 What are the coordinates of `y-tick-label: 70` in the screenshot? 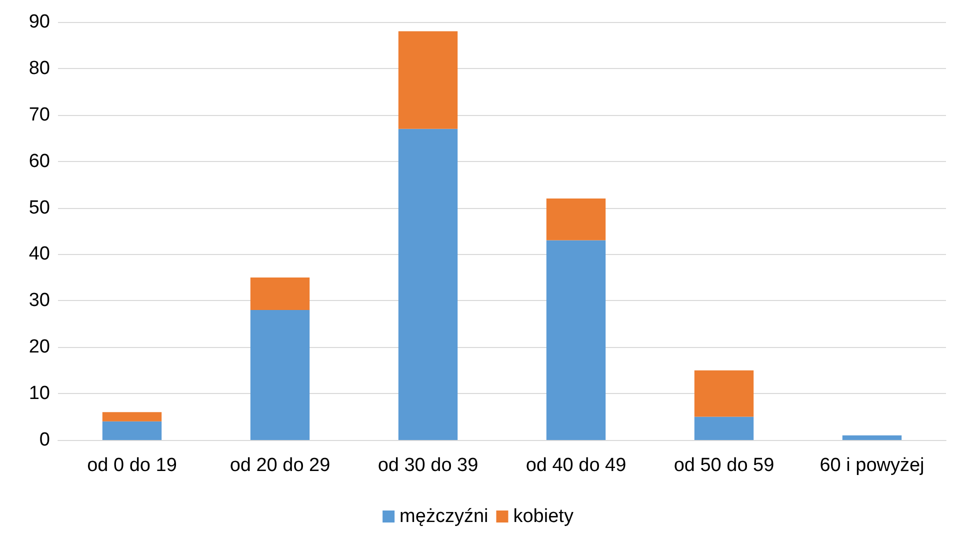 It's located at (39, 115).